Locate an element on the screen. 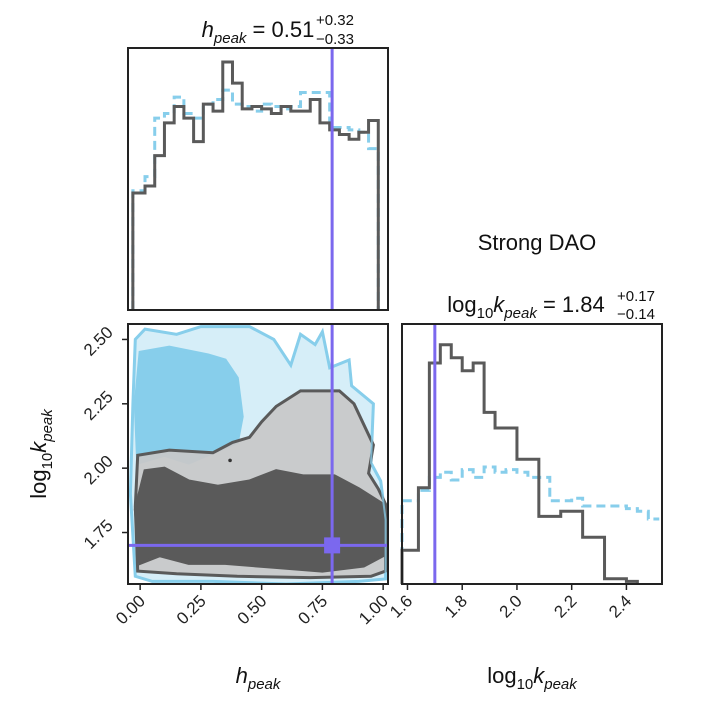 This screenshot has height=714, width=714. y-ticks-2d: 1.75 2.00 2.25 2.50 is located at coordinates (104, 438).